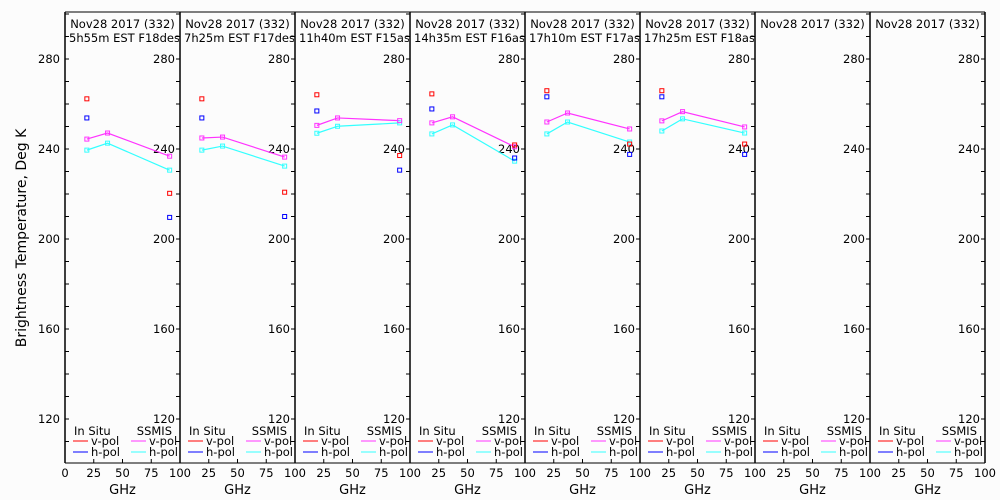 Image resolution: width=1000 pixels, height=500 pixels. What do you see at coordinates (469, 31) in the screenshot?
I see `panel-title-group: Nov28 2017 (332)14h35m EST F16asc` at bounding box center [469, 31].